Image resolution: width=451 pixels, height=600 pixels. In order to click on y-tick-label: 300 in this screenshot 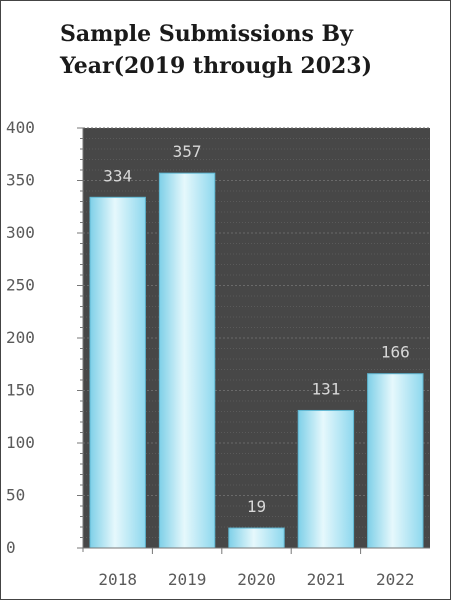, I will do `click(20, 232)`.